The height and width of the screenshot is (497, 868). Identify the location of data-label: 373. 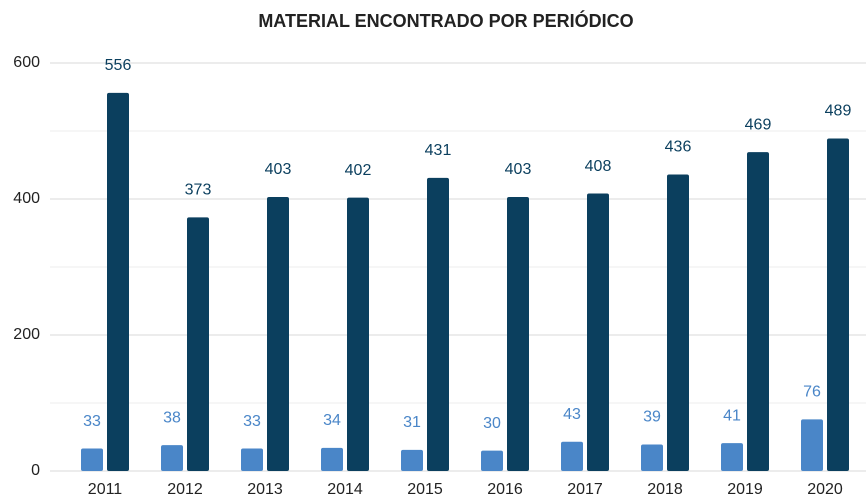
(198, 190).